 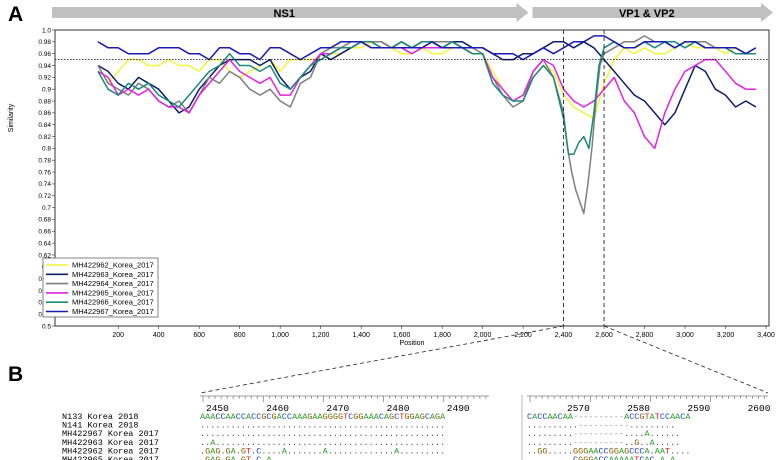 I want to click on legend-label-5: MH422966_Korea_2017, so click(x=113, y=302).